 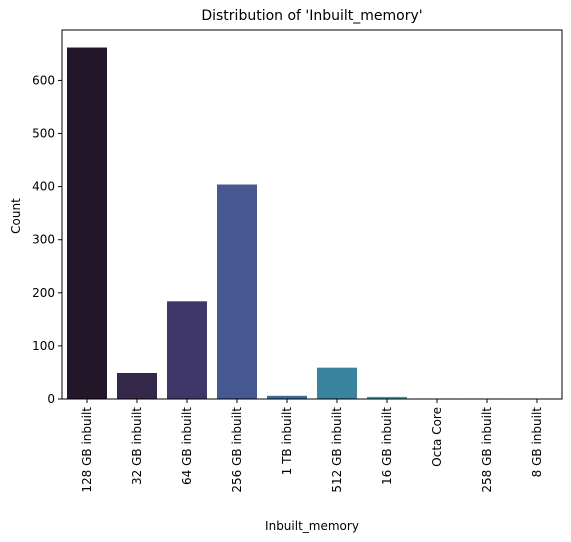 What do you see at coordinates (43, 187) in the screenshot?
I see `y-tick-label: 400` at bounding box center [43, 187].